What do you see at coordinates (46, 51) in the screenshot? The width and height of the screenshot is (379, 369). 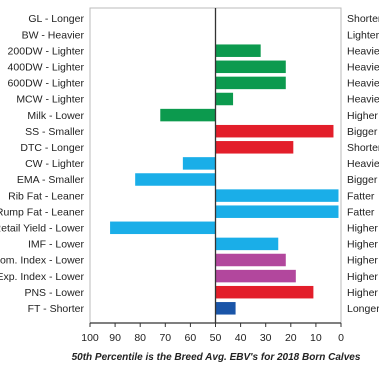 I see `row-label-left: 200DW - Lighter` at bounding box center [46, 51].